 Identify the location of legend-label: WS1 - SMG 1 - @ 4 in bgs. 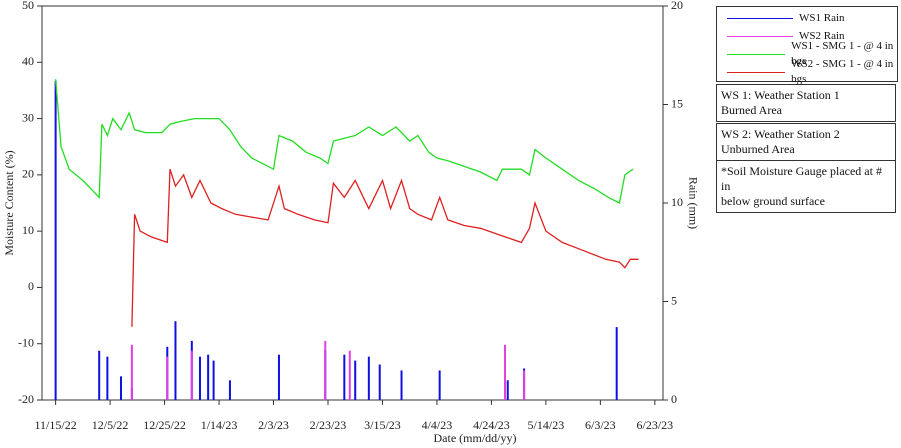
(842, 53).